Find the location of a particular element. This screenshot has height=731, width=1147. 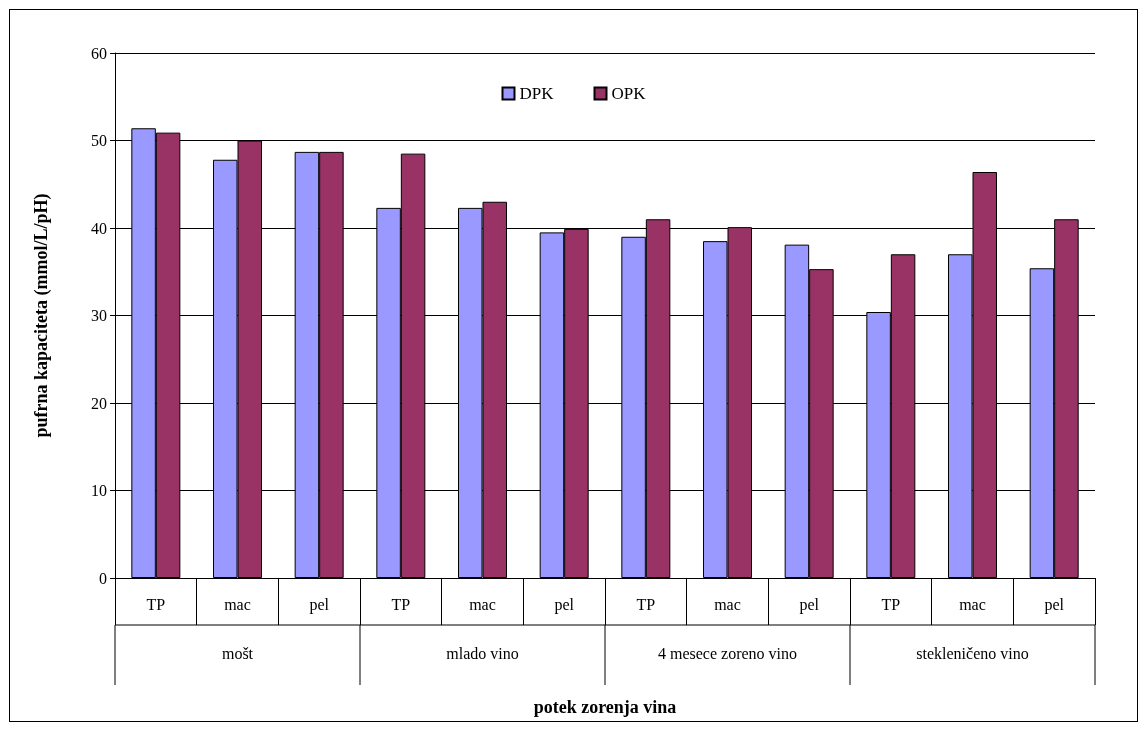

y-tick-label: 50 is located at coordinates (99, 140).